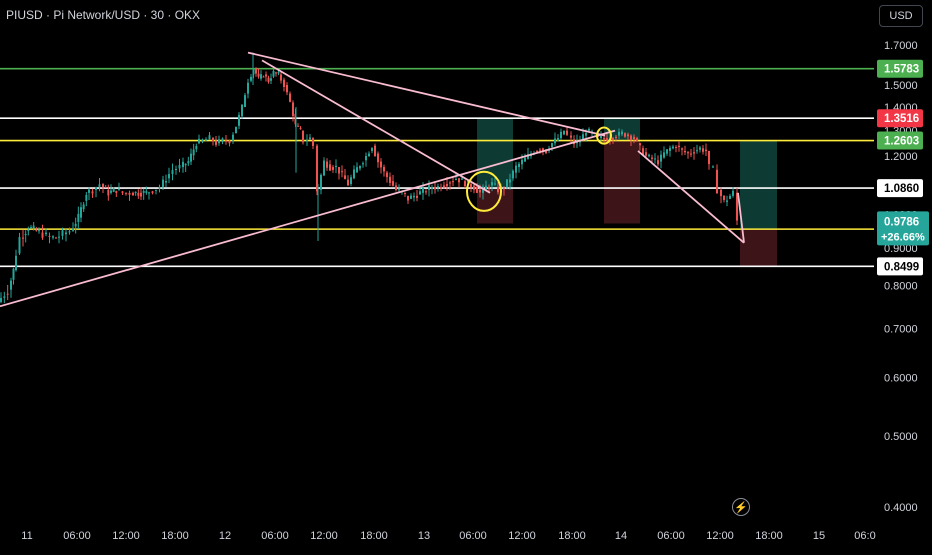  Describe the element at coordinates (376, 126) in the screenshot. I see `trendline` at that location.